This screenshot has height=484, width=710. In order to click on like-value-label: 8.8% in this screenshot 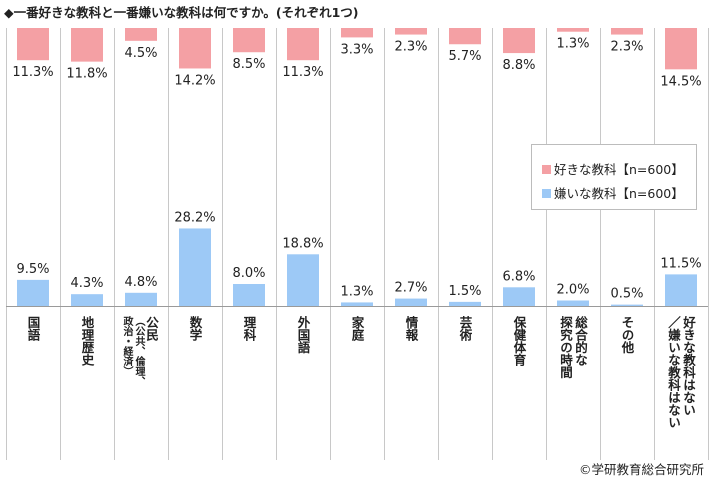, I will do `click(518, 65)`.